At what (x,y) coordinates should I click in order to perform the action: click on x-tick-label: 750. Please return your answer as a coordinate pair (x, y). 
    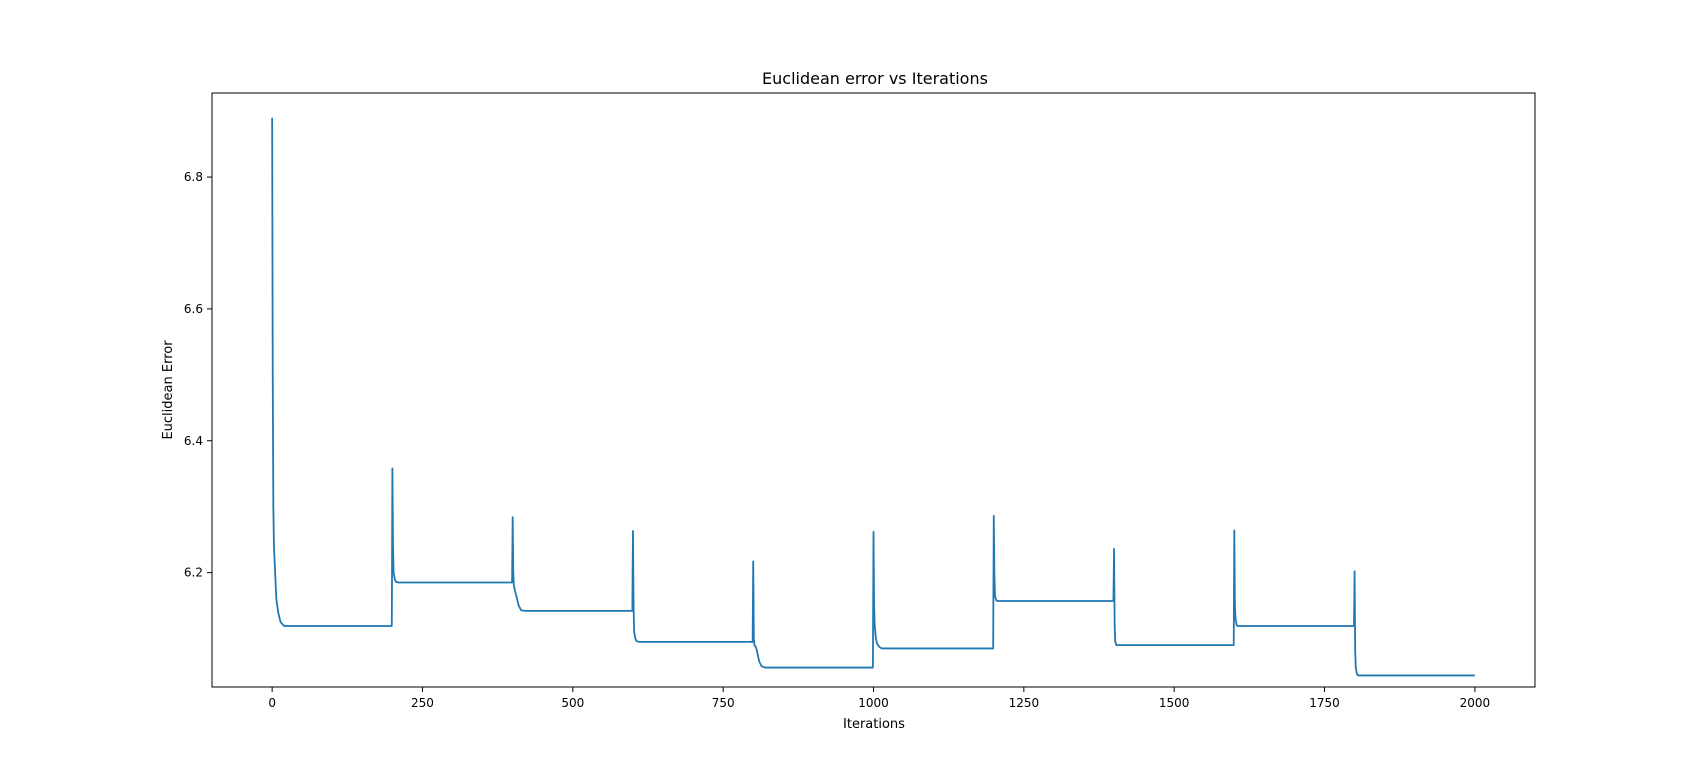
    Looking at the image, I should click on (723, 703).